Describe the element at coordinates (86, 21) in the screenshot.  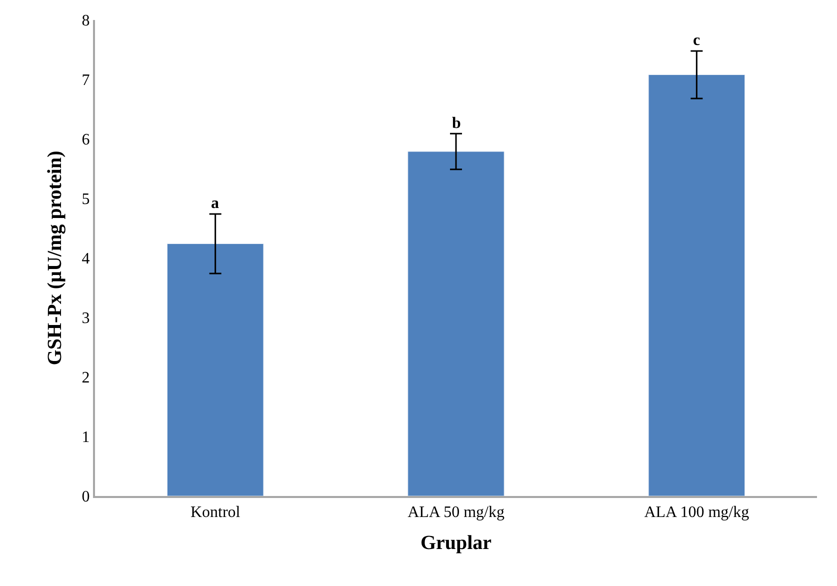
I see `y-tick-label: 8` at that location.